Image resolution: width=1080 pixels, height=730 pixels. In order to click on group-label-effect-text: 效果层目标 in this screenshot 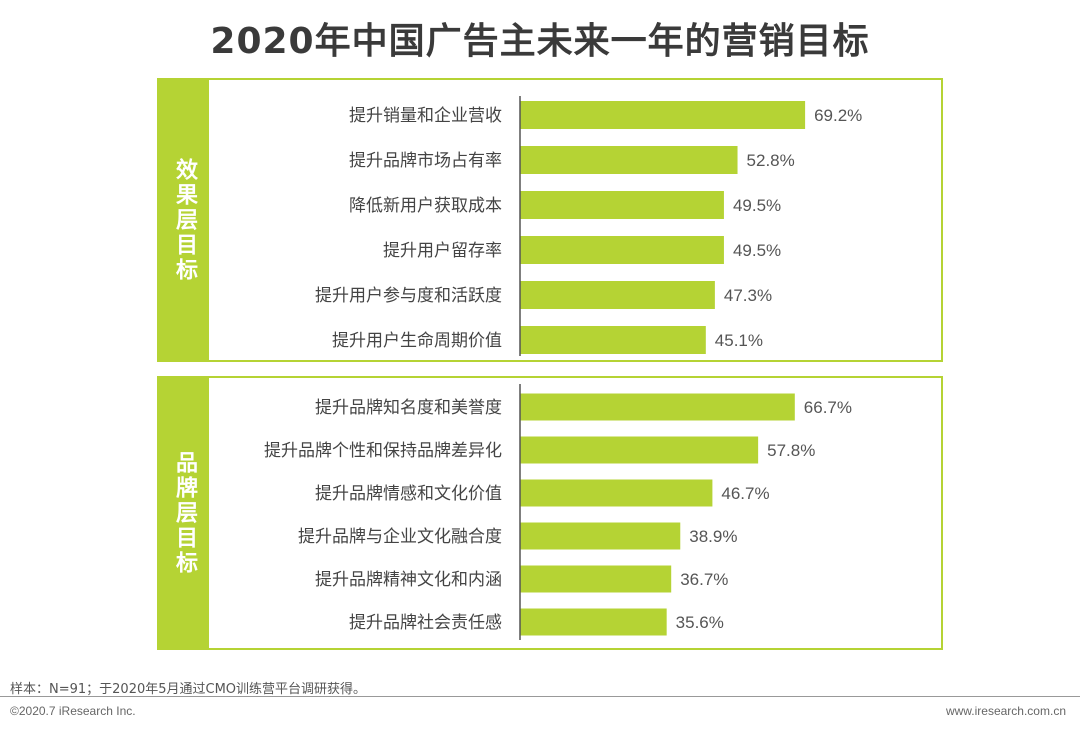, I will do `click(184, 220)`.